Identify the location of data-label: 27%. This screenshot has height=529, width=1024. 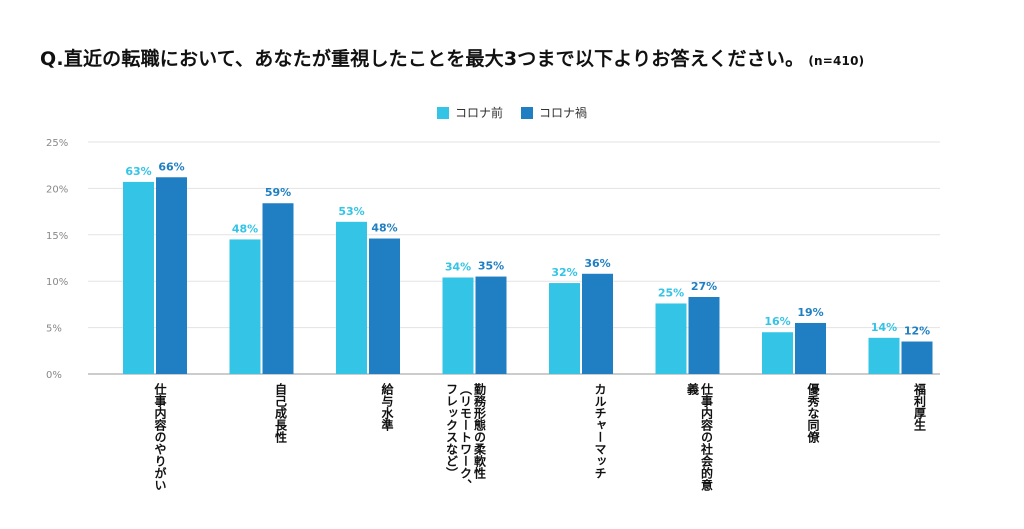
(704, 286).